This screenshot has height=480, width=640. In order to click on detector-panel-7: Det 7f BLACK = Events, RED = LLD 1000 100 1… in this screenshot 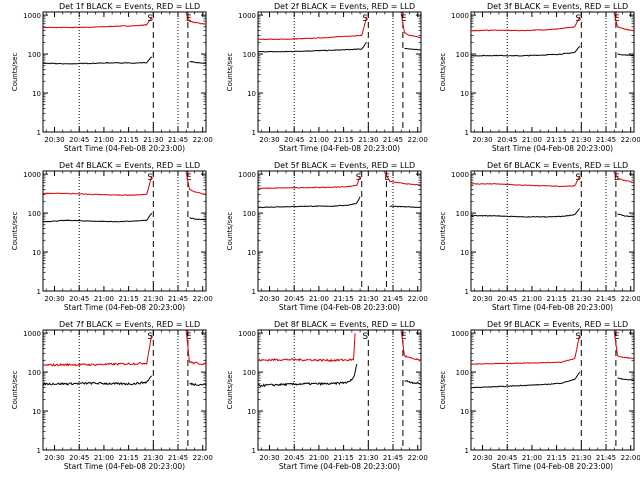, I will do `click(112, 395)`.